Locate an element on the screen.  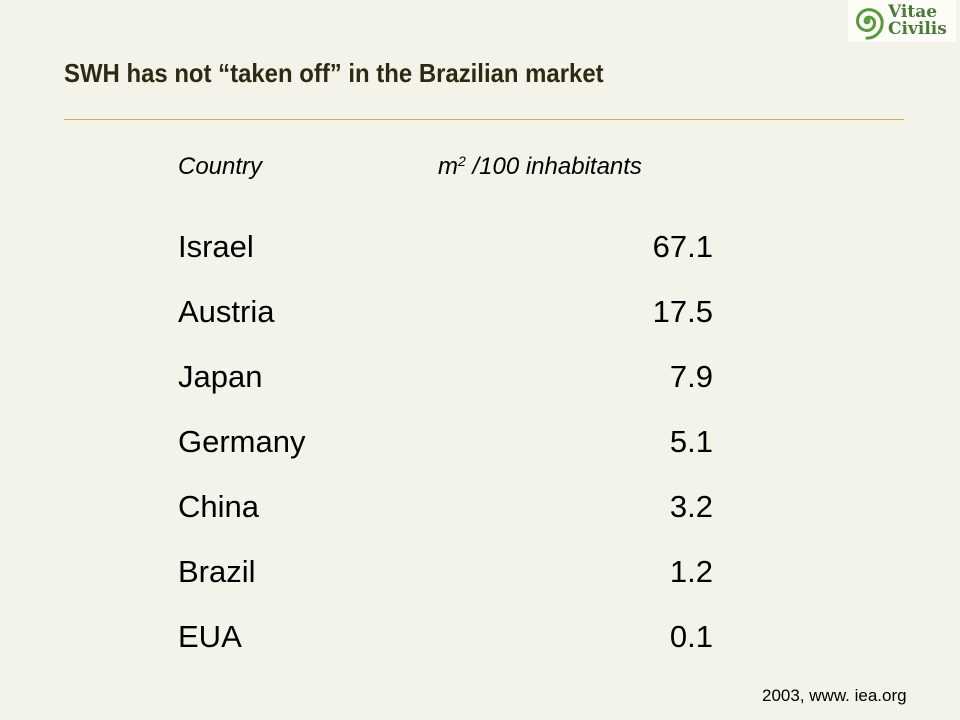
spiral-icon is located at coordinates (867, 21).